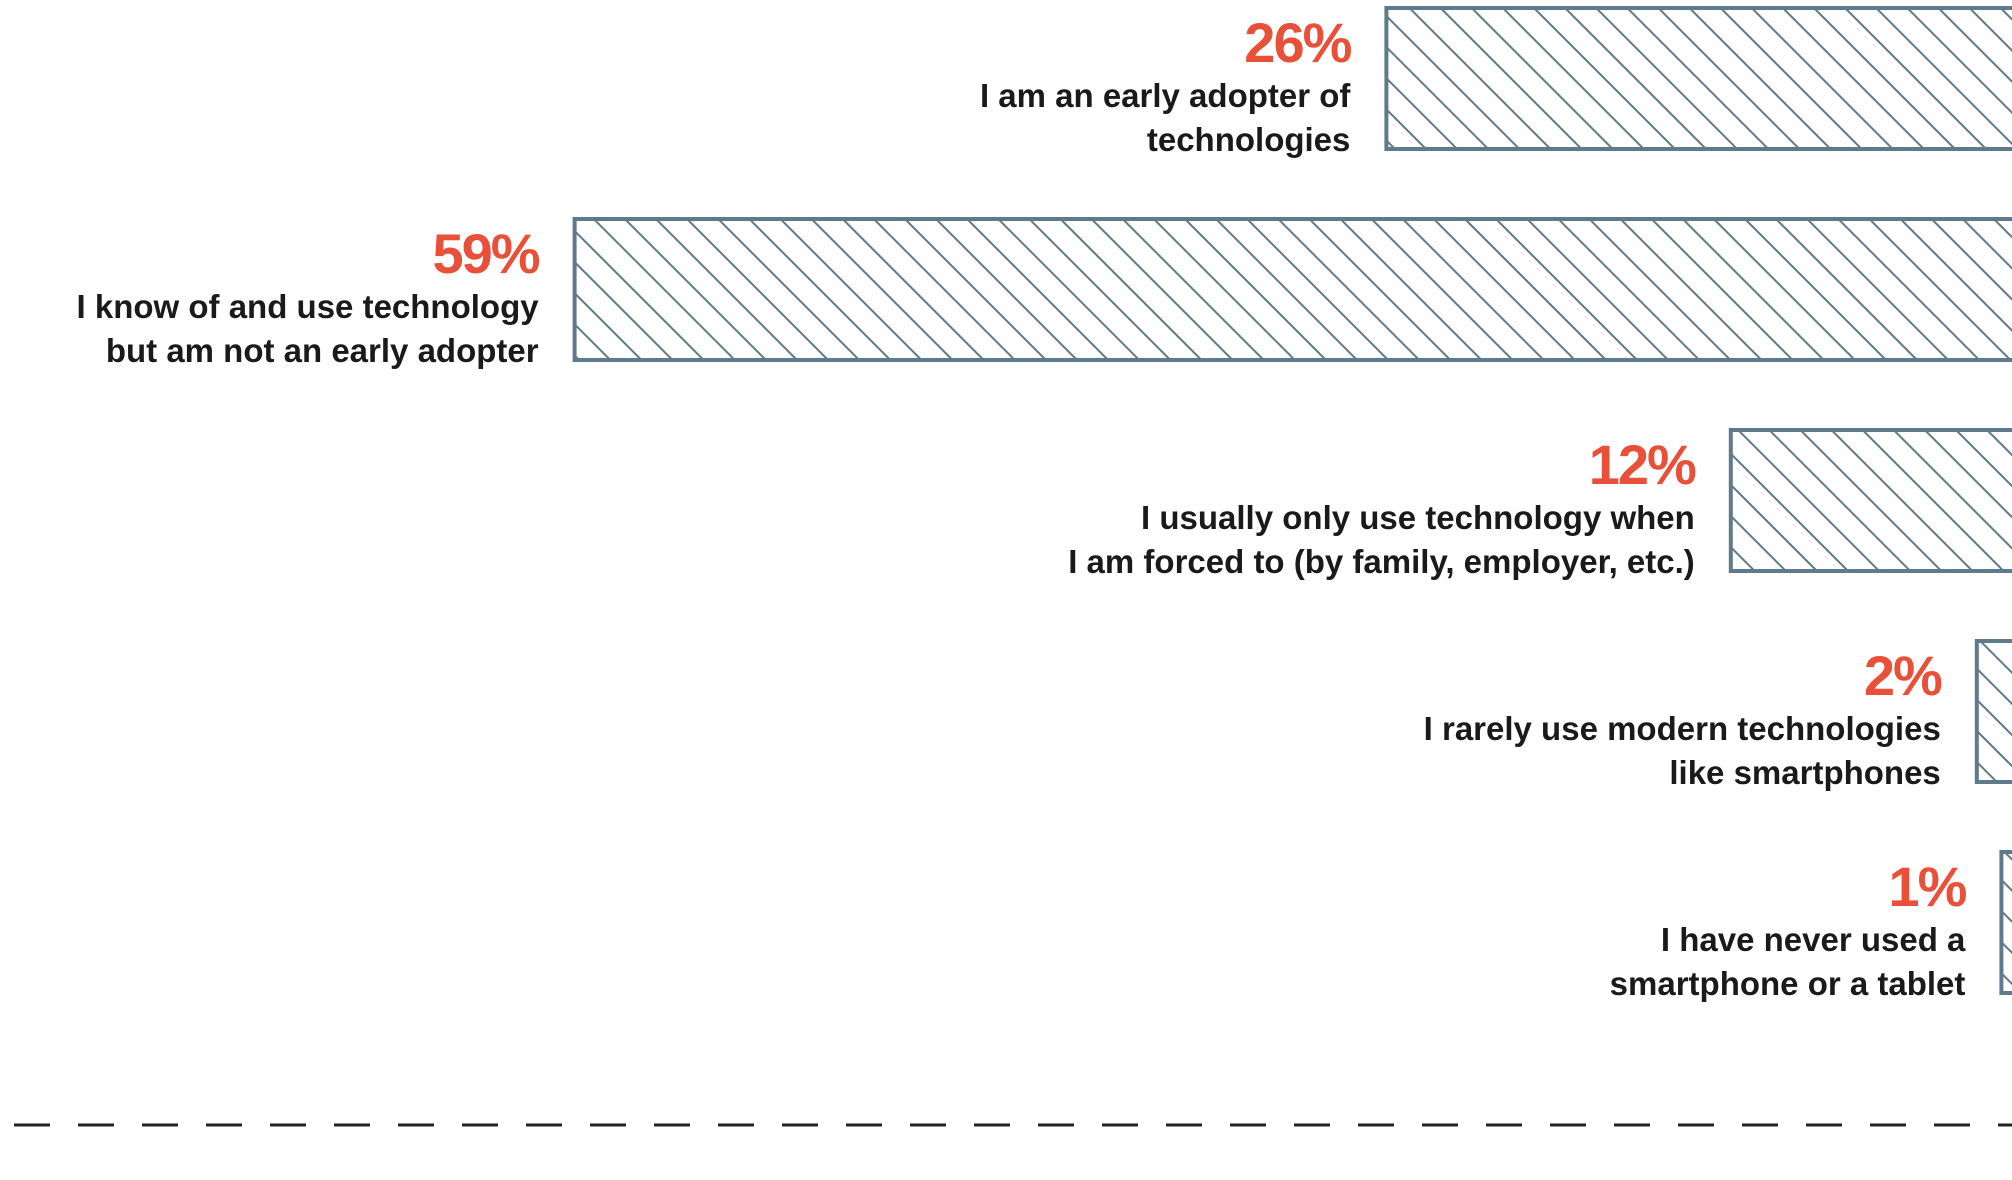  Describe the element at coordinates (1927, 886) in the screenshot. I see `value-label: 1%` at that location.